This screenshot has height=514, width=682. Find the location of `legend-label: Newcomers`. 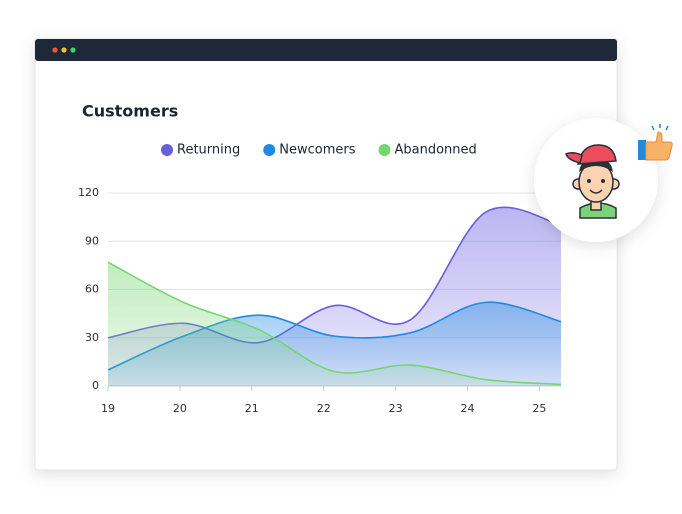

legend-label: Newcomers is located at coordinates (317, 150).